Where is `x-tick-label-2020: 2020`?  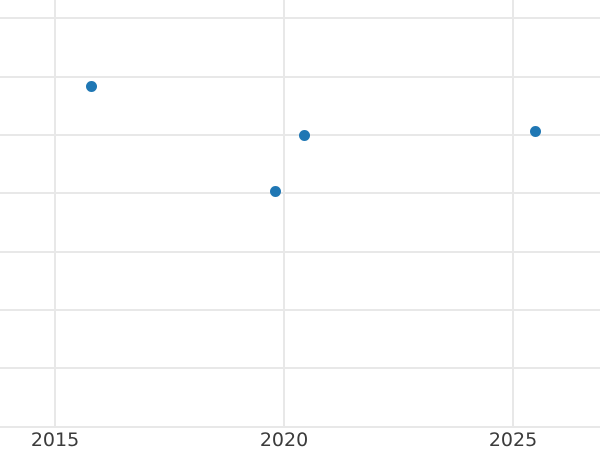 x-tick-label-2020: 2020 is located at coordinates (284, 439).